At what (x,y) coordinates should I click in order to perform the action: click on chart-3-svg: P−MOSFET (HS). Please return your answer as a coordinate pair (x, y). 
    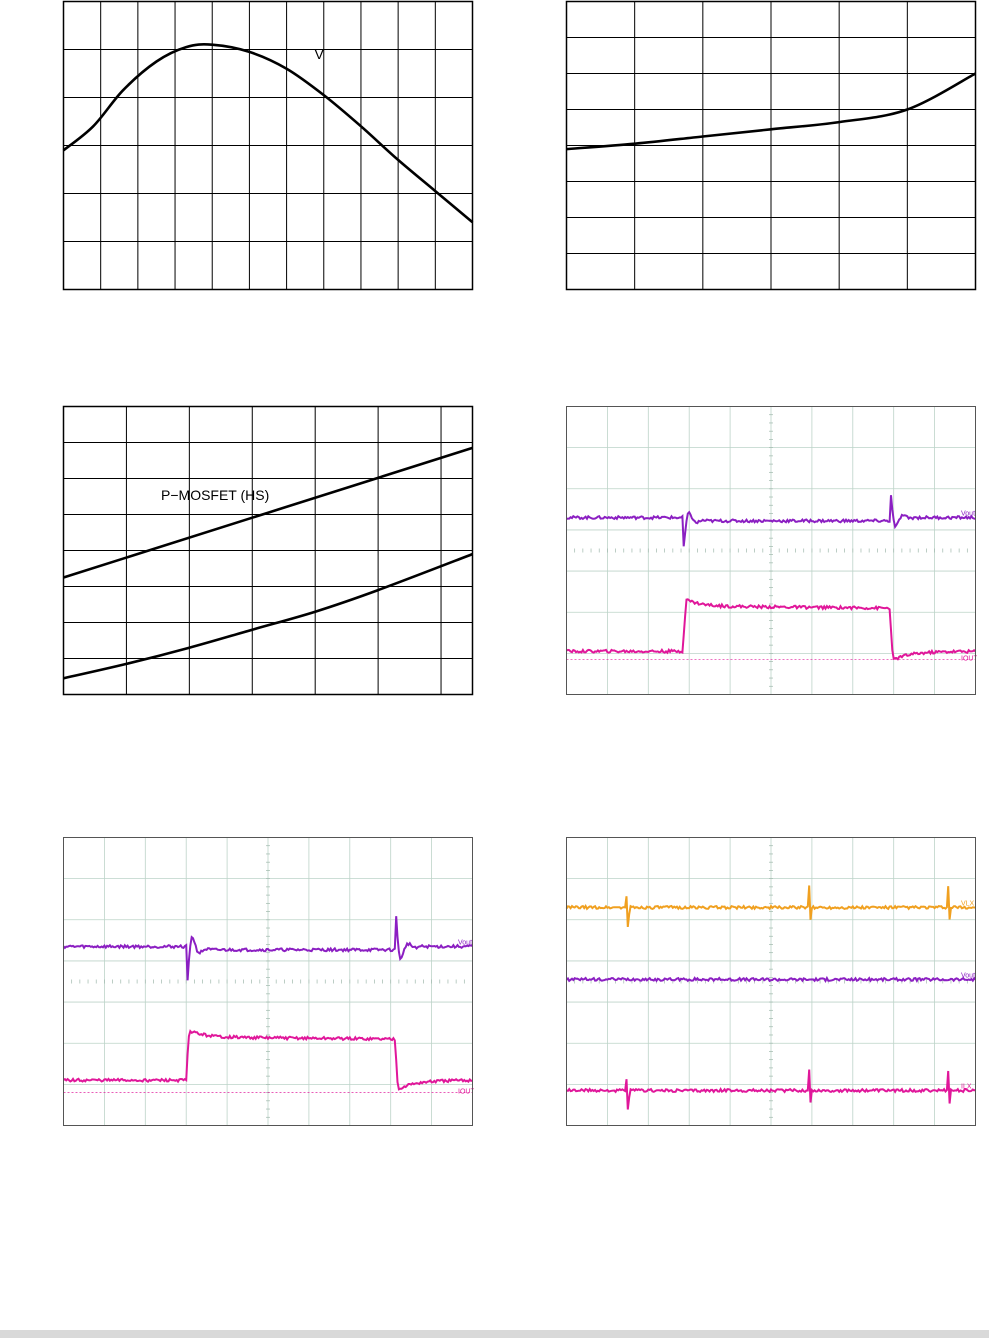
    Looking at the image, I should click on (268, 550).